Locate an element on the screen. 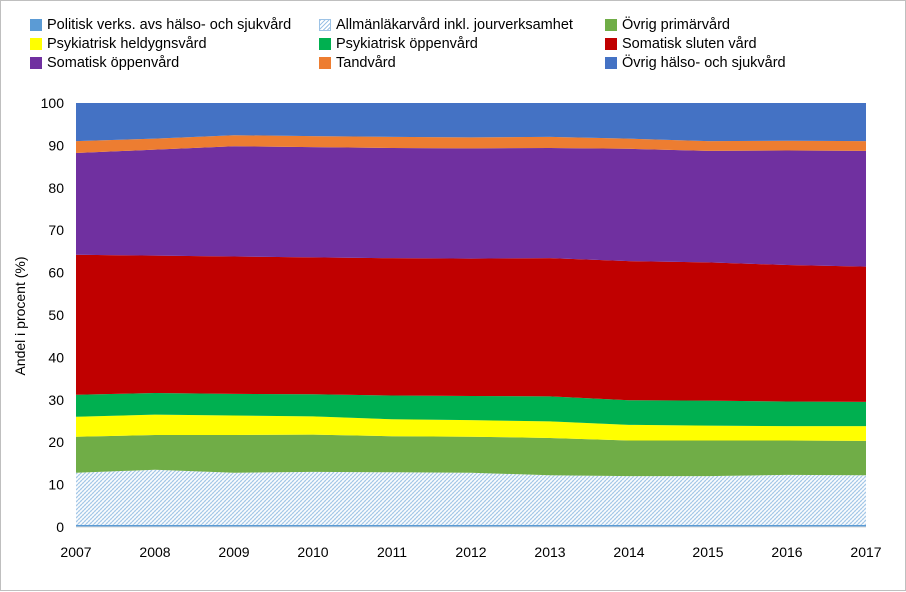 Image resolution: width=906 pixels, height=592 pixels. y-axis-title: Andel i procent (%) is located at coordinates (20, 315).